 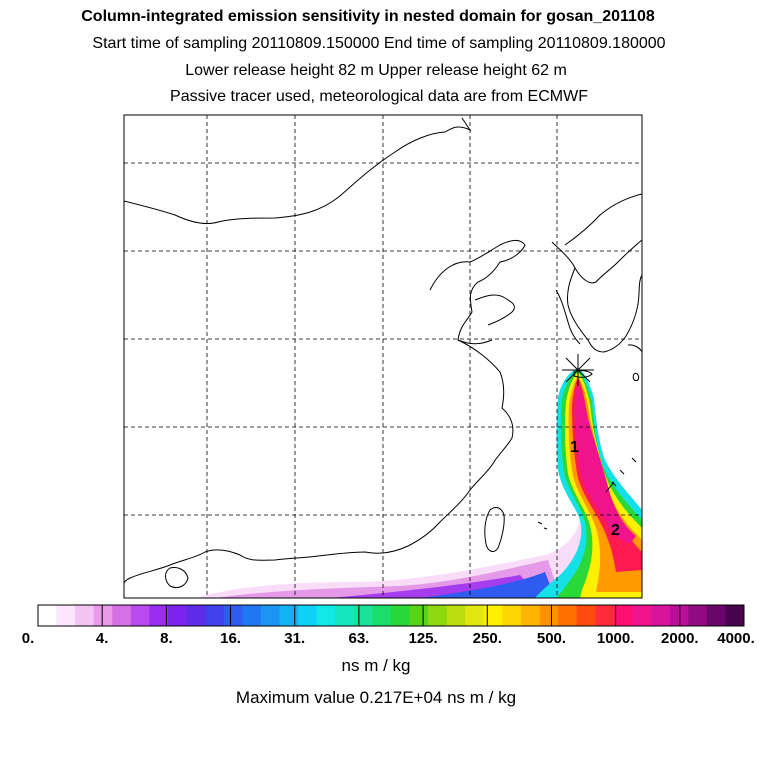 I want to click on coast-hainan, so click(x=177, y=578).